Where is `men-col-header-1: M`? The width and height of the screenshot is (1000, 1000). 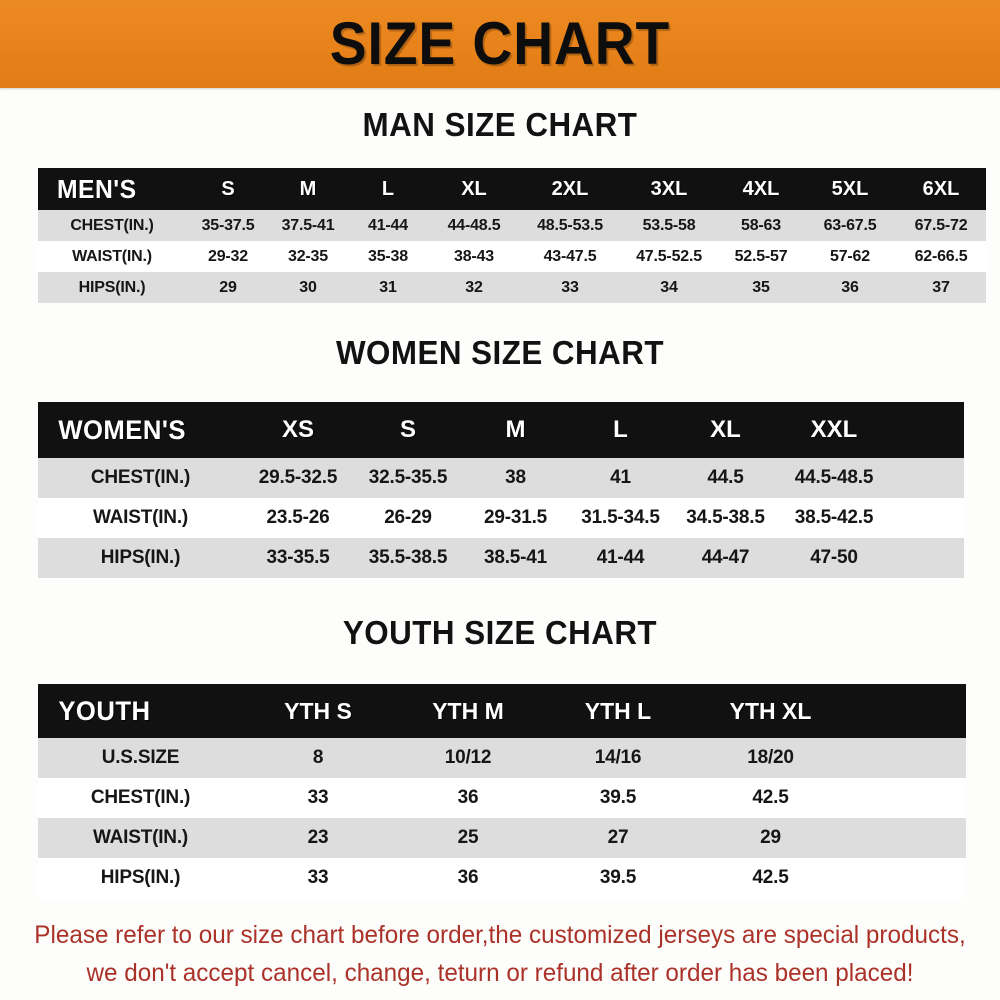 men-col-header-1: M is located at coordinates (308, 188).